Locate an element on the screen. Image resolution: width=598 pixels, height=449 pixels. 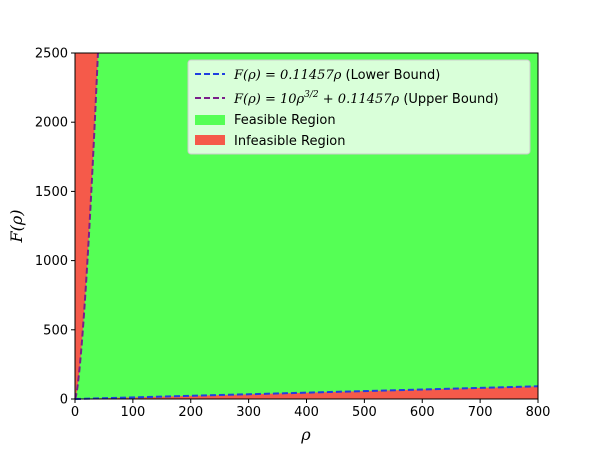
y-tick-label: 0 is located at coordinates (64, 400).